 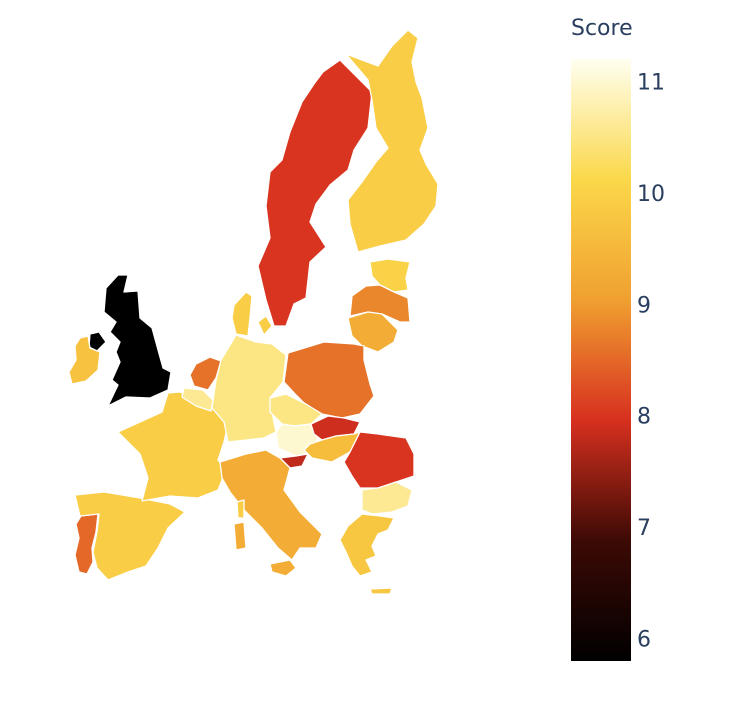 I want to click on region-ireland, so click(x=84, y=360).